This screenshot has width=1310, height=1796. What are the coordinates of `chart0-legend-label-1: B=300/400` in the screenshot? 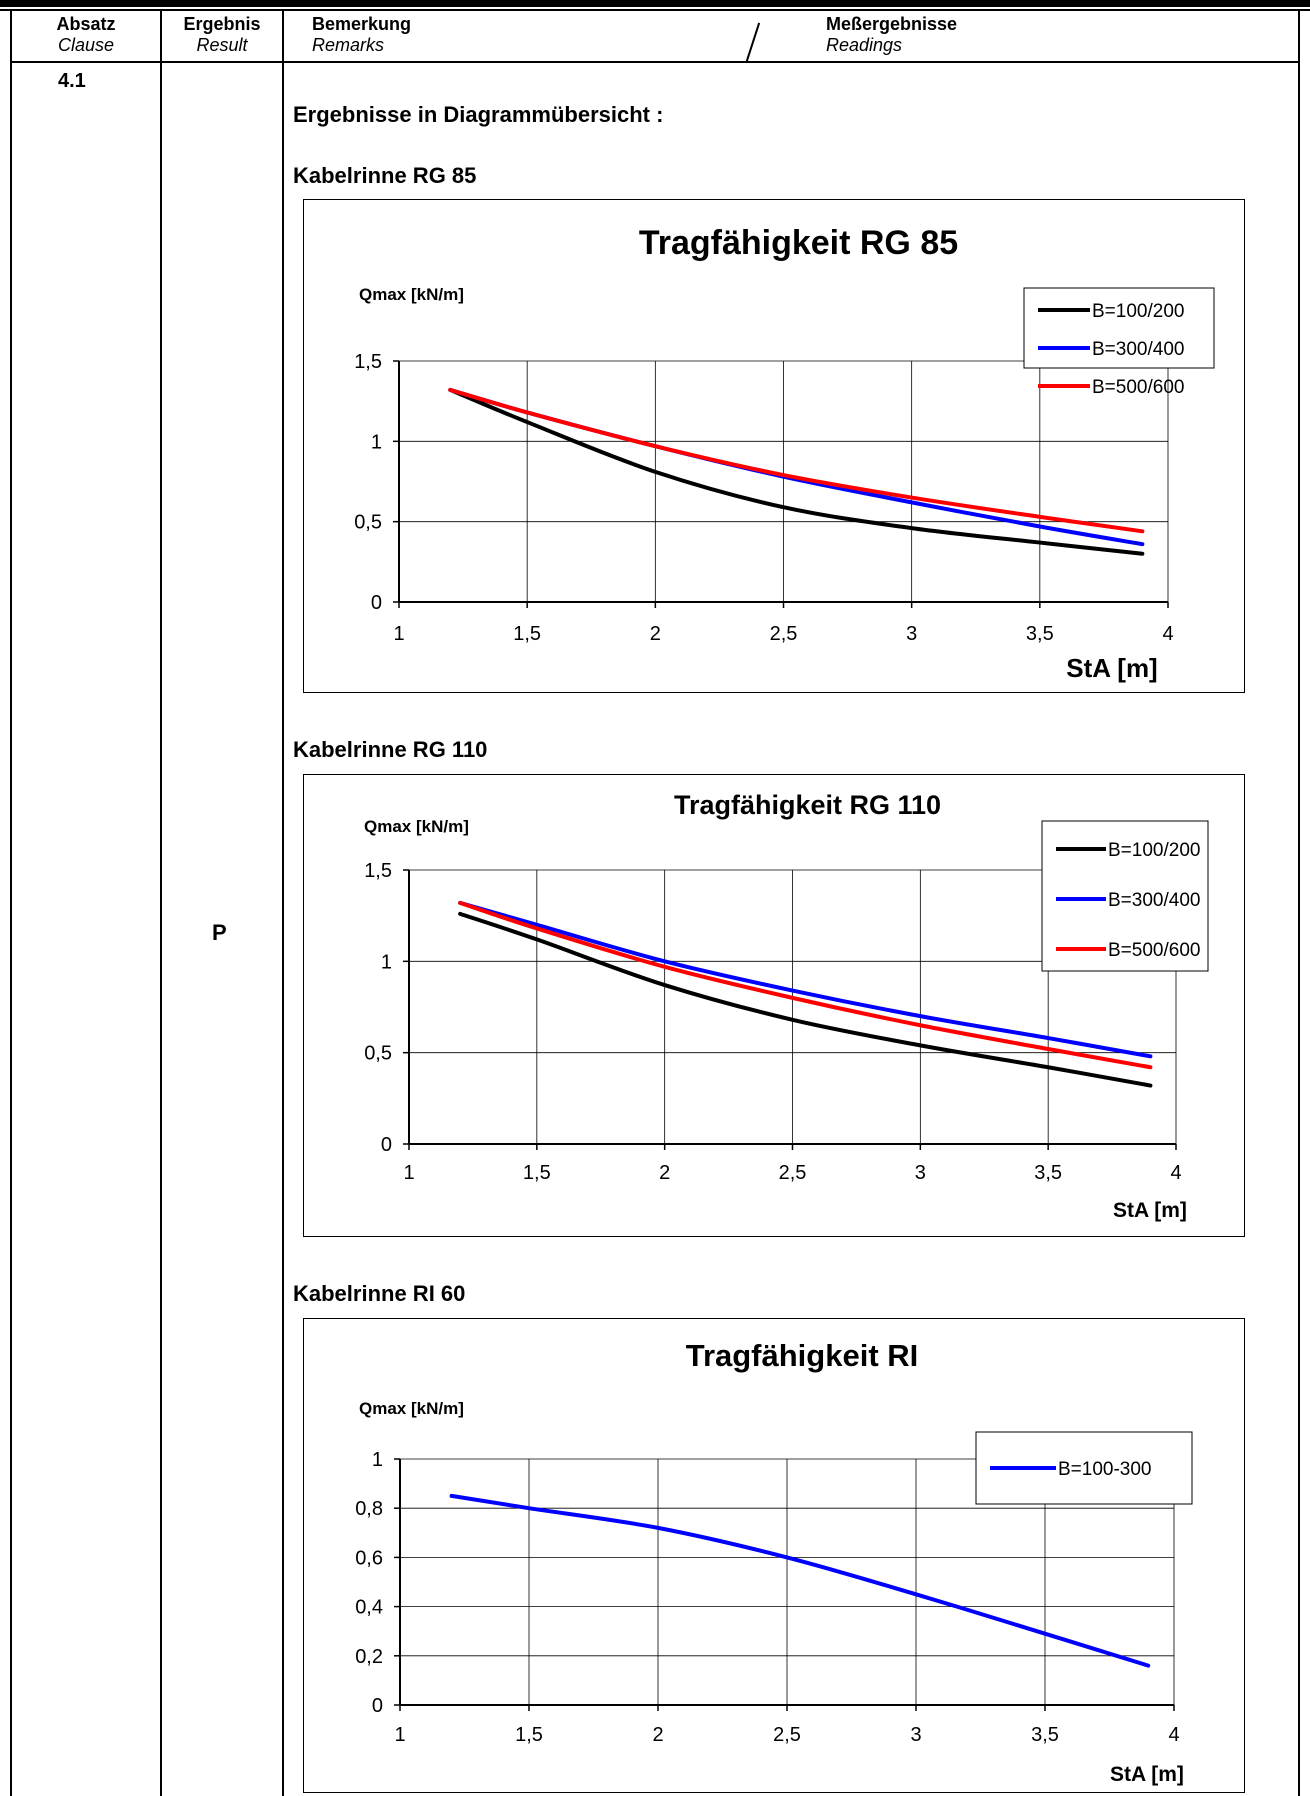 It's located at (1138, 349).